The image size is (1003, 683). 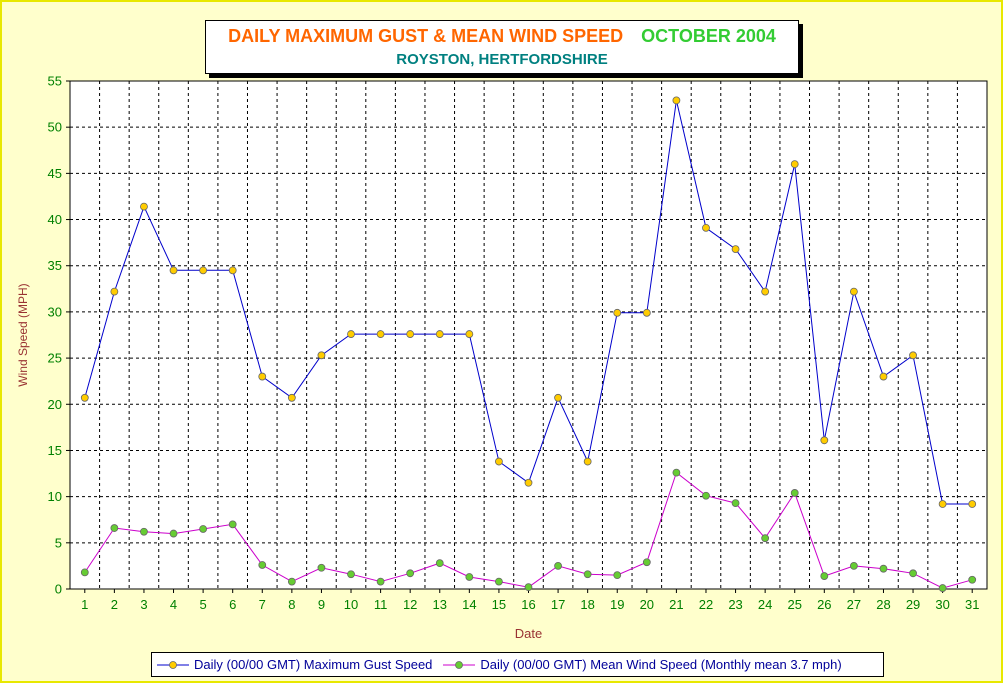 I want to click on x-tick-label: 3, so click(x=143, y=604).